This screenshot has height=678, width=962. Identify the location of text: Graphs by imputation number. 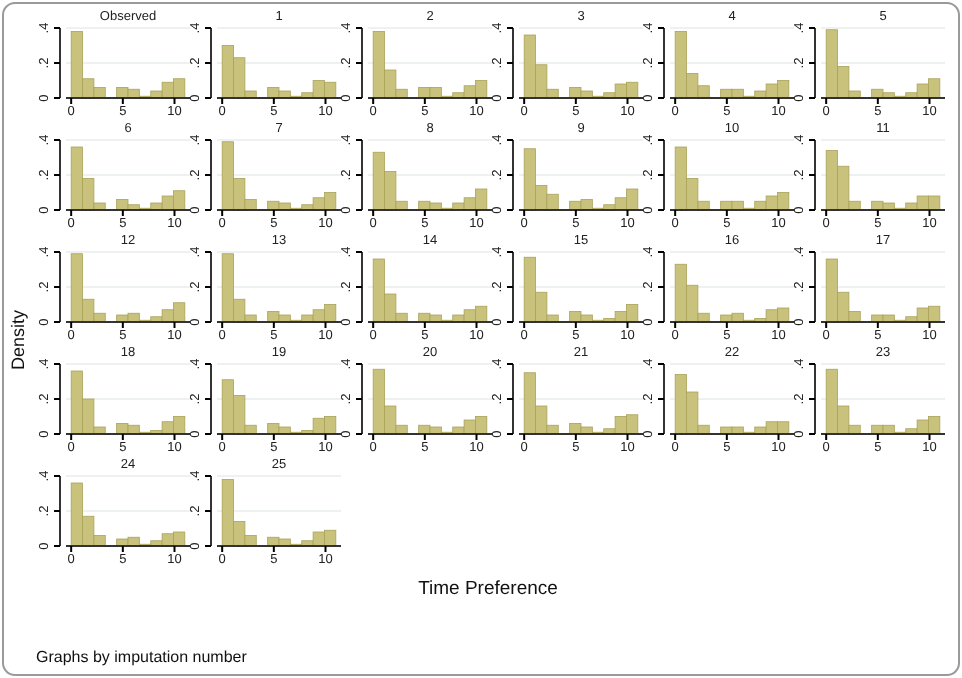
(142, 657).